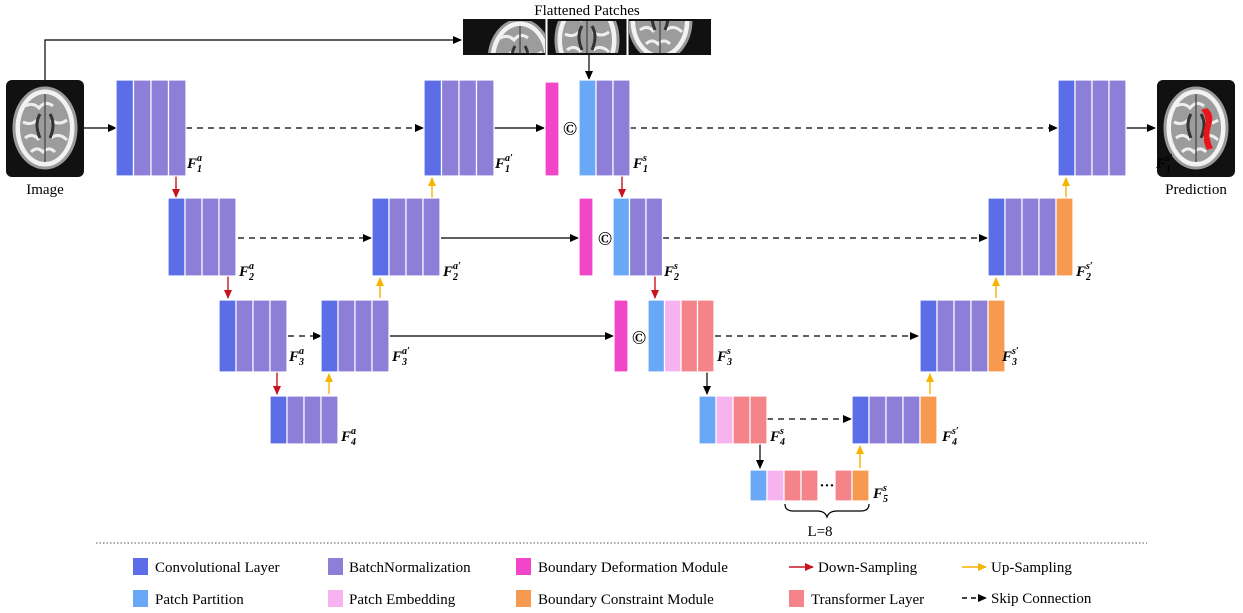 This screenshot has width=1243, height=613. I want to click on prediction-label: Prediction, so click(1196, 190).